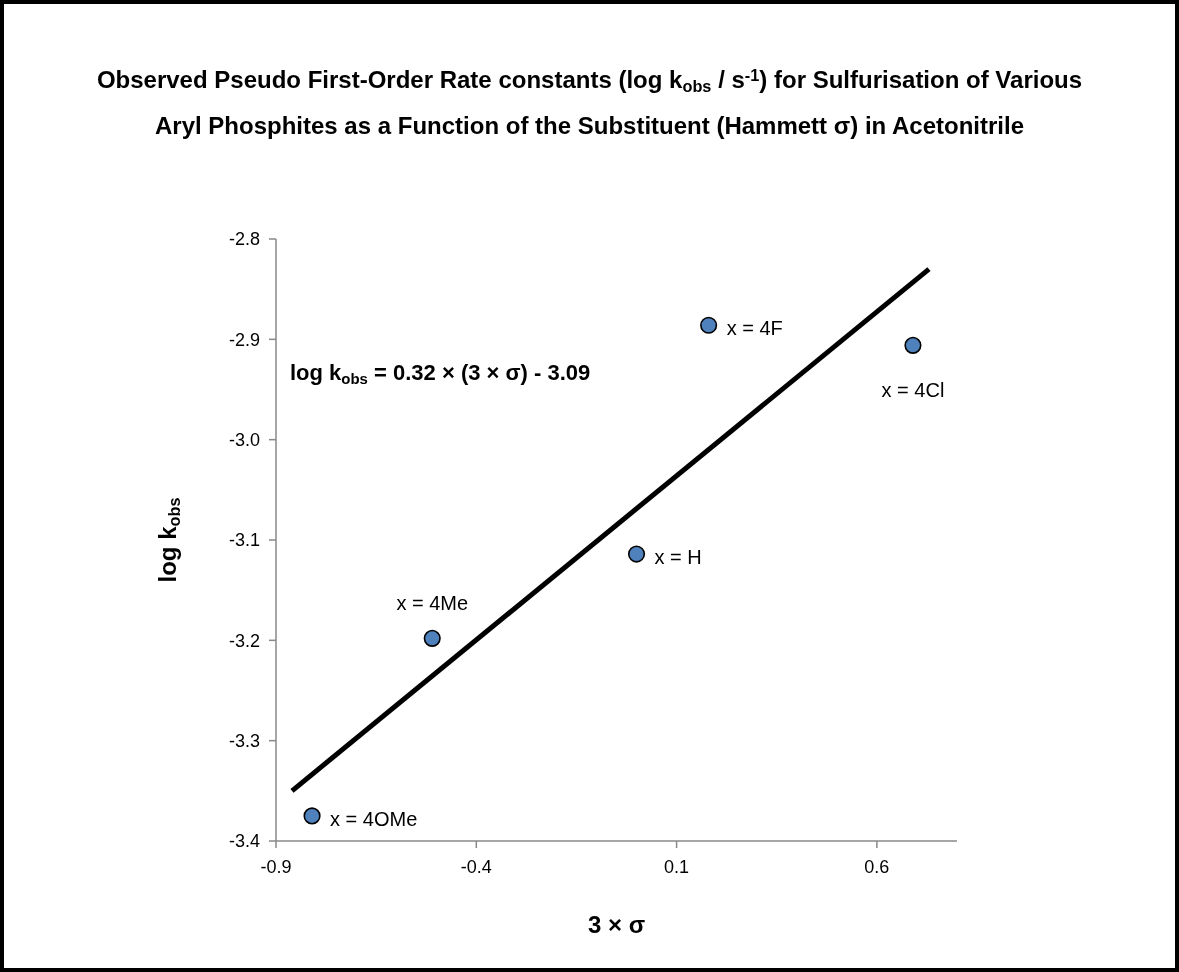  I want to click on y-tick-label: -3.1, so click(244, 540).